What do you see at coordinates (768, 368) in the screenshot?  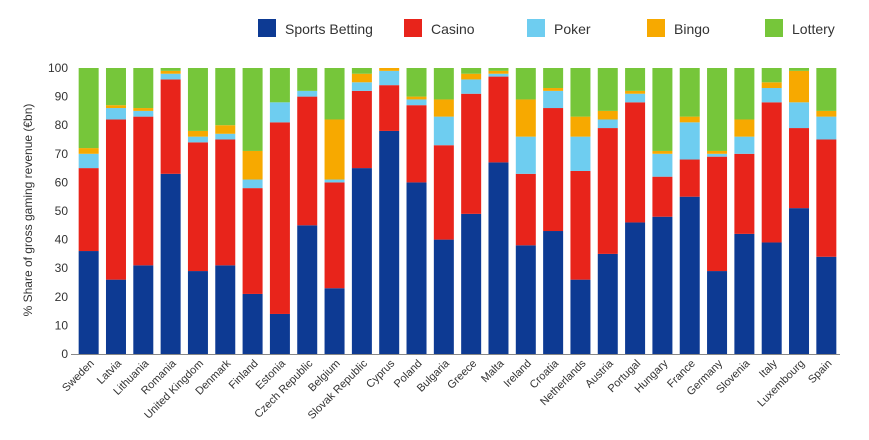 I see `x-tick-label: Italy` at bounding box center [768, 368].